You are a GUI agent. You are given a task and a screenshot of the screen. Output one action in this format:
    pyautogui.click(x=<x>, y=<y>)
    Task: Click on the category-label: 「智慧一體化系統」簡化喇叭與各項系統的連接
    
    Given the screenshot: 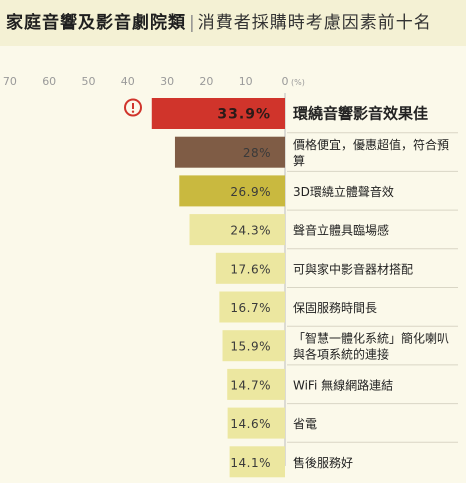 What is the action you would take?
    pyautogui.click(x=371, y=346)
    